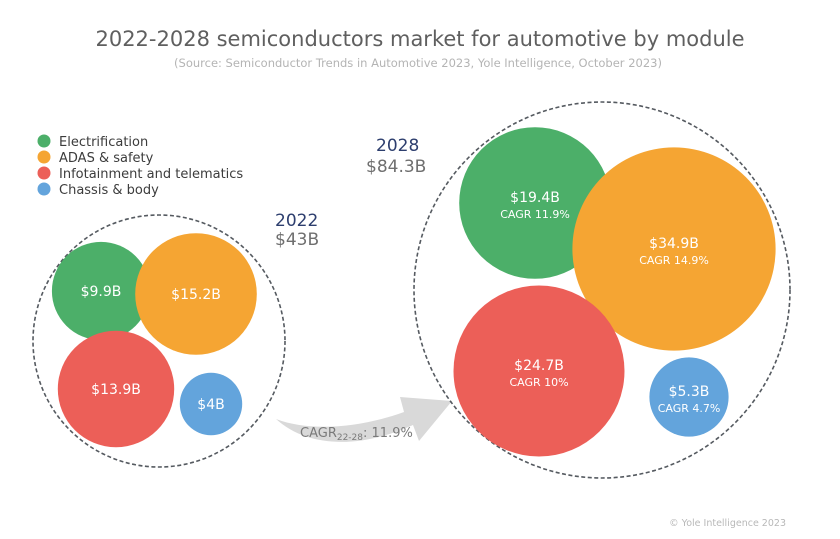 The height and width of the screenshot is (539, 840). I want to click on legend-label: ADAS & safety, so click(106, 158).